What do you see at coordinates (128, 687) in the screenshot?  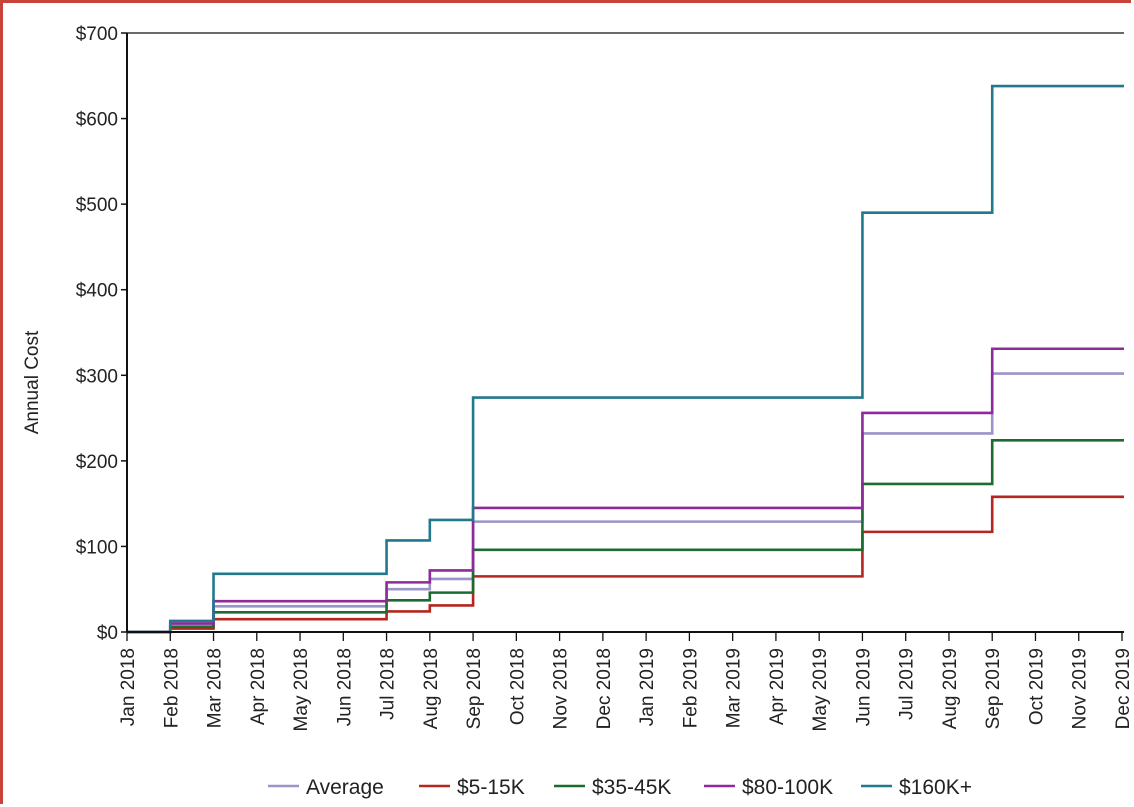 I see `x-tick-label: Jan 2018` at bounding box center [128, 687].